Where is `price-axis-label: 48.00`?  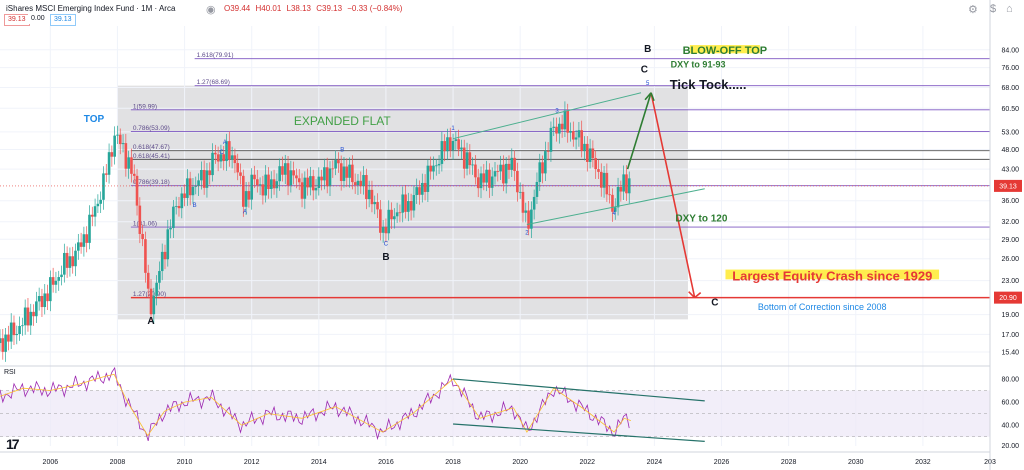 price-axis-label: 48.00 is located at coordinates (1010, 150).